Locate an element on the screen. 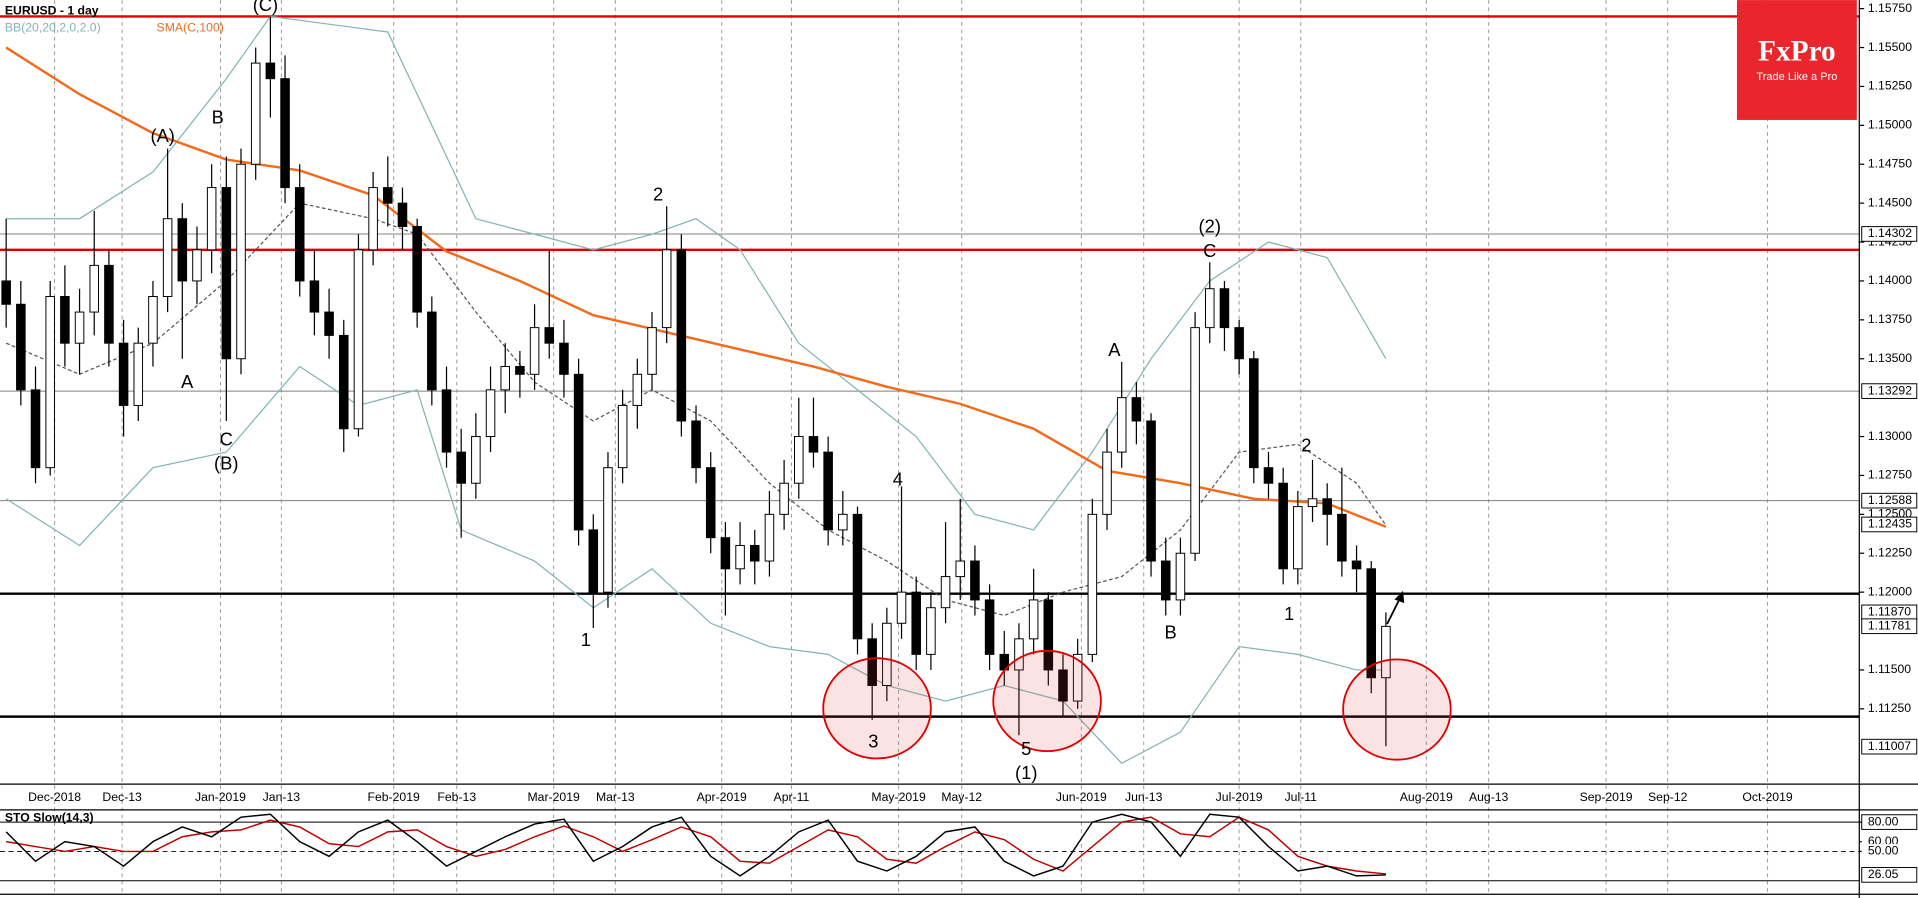  logo-box is located at coordinates (1796, 60).